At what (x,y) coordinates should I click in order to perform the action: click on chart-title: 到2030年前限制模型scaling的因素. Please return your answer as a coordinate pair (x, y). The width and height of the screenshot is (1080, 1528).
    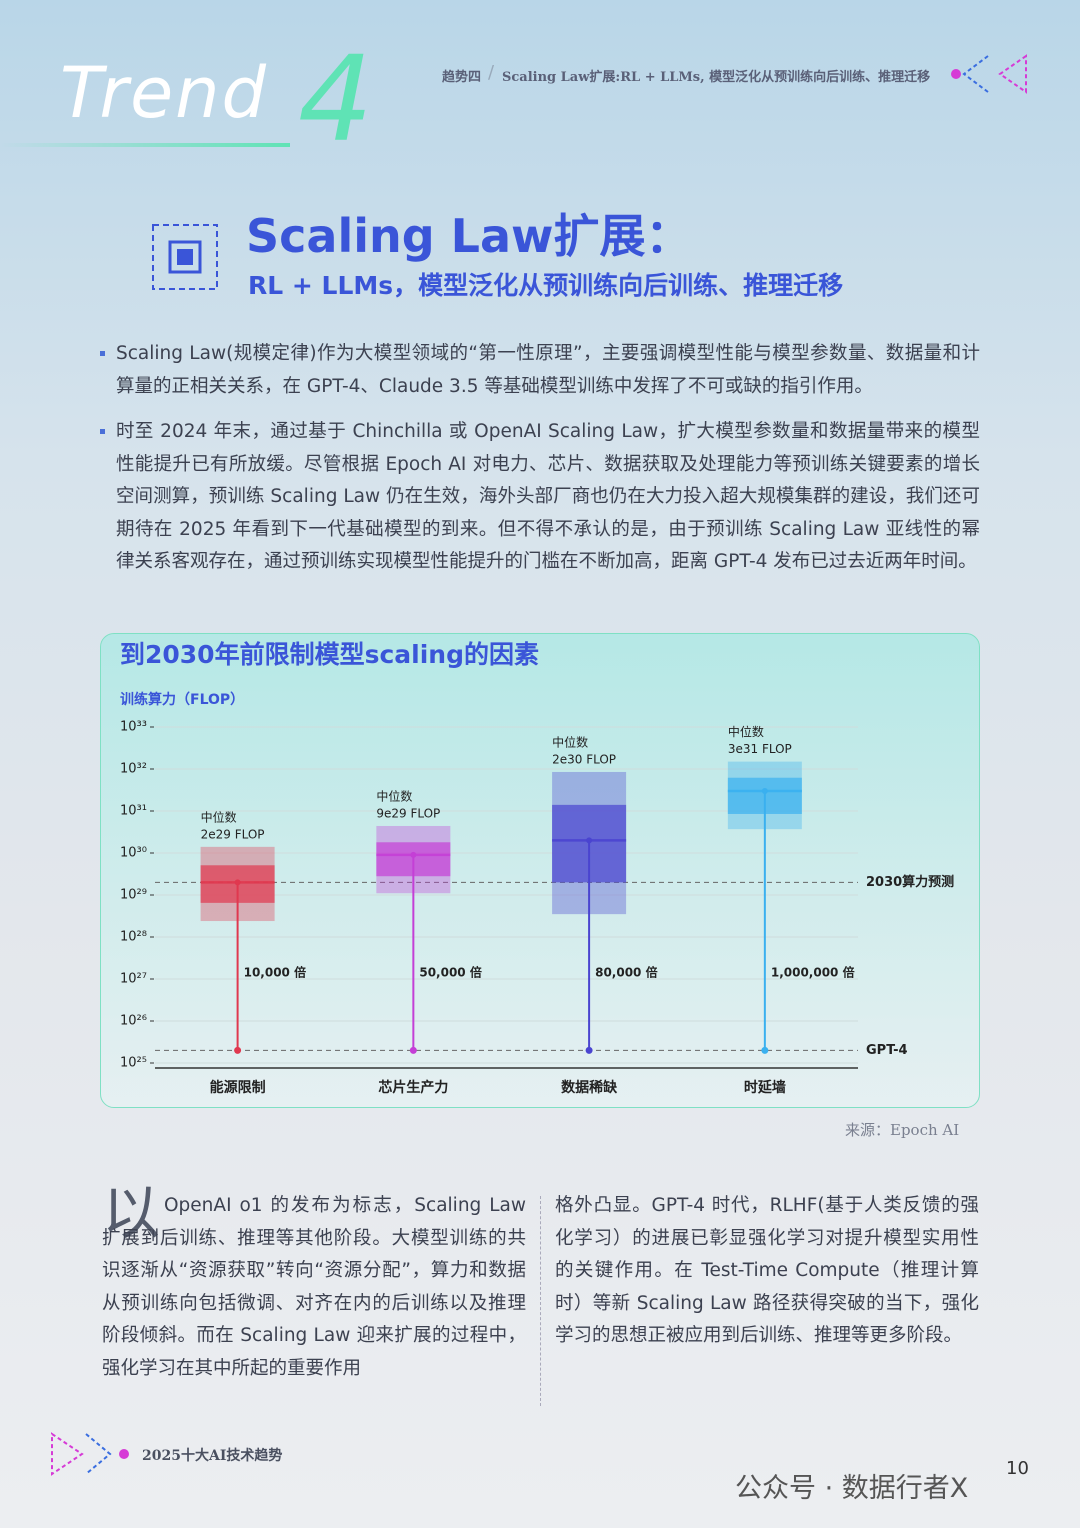
    Looking at the image, I should click on (329, 654).